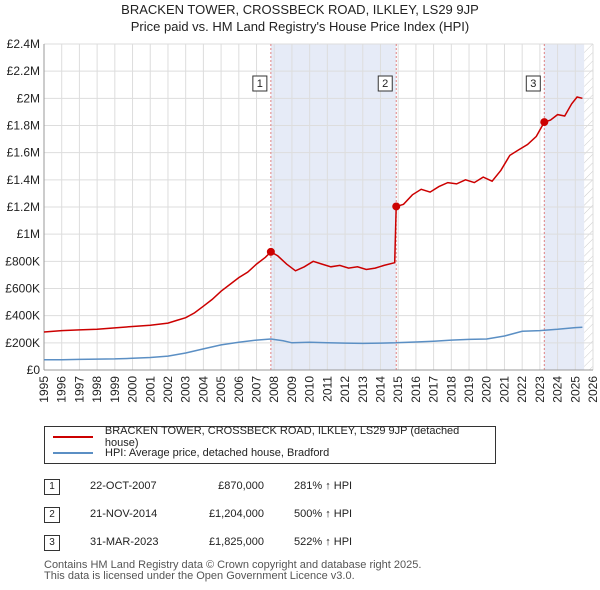  I want to click on x-tick-label: 2010, so click(310, 389).